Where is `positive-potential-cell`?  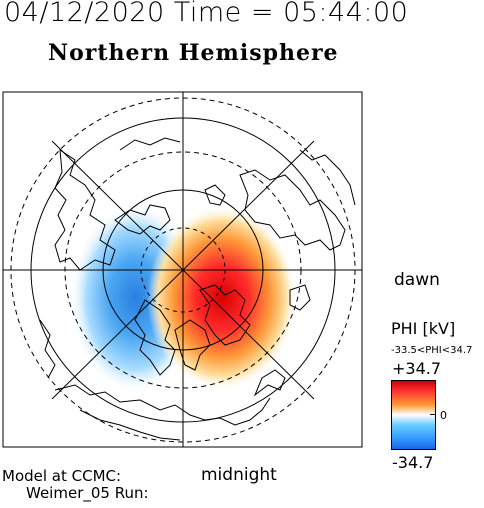
positive-potential-cell is located at coordinates (222, 298).